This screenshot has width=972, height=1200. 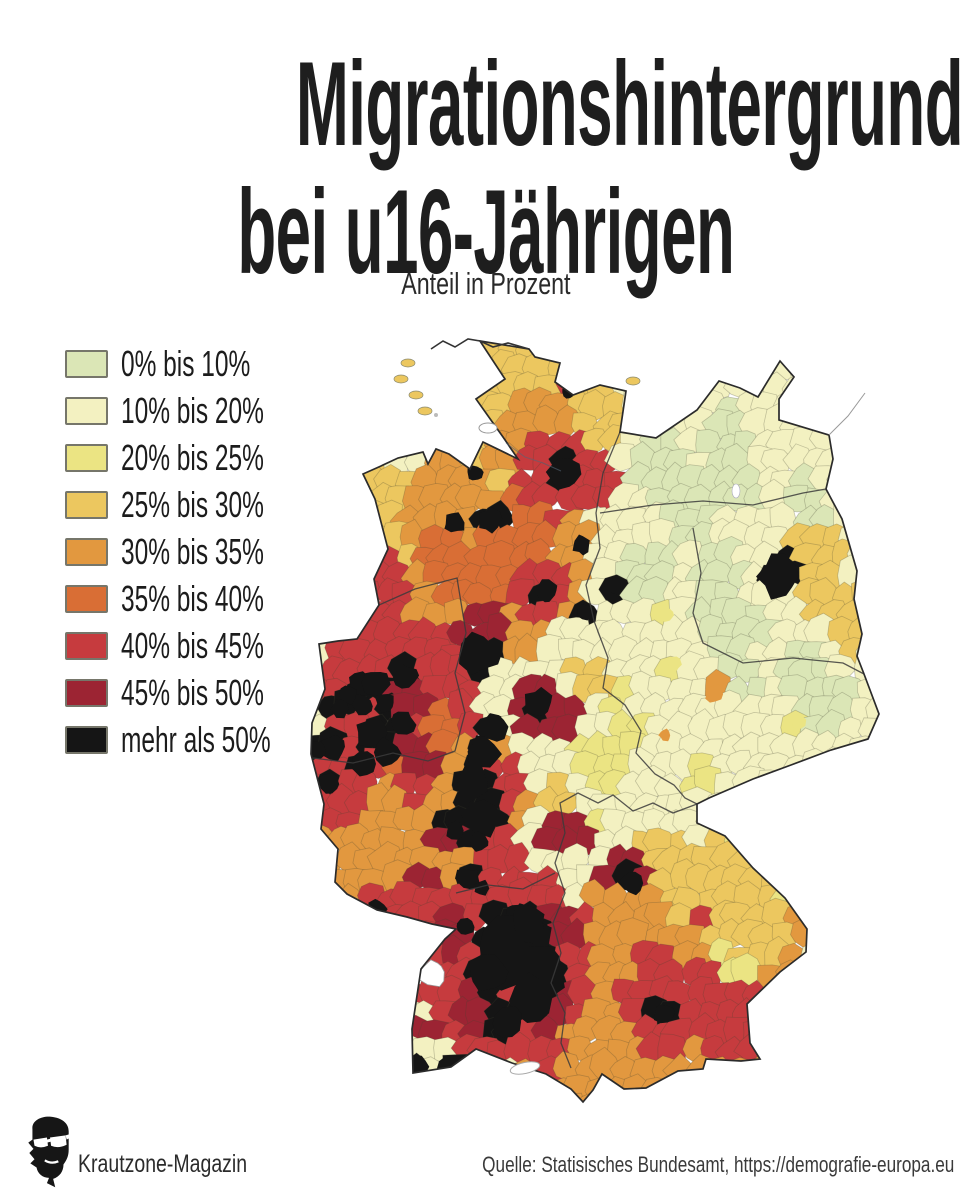 What do you see at coordinates (736, 491) in the screenshot?
I see `lake-mueritz` at bounding box center [736, 491].